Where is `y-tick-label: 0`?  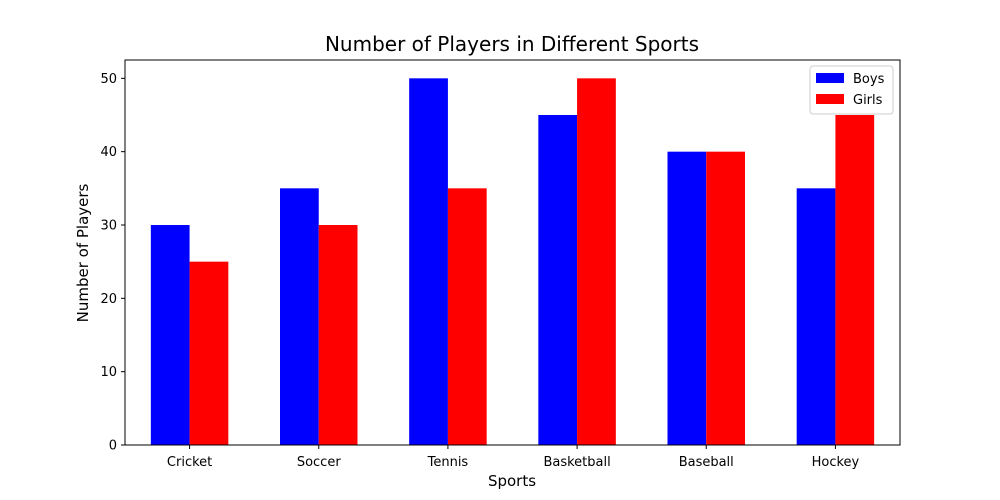
y-tick-label: 0 is located at coordinates (113, 446).